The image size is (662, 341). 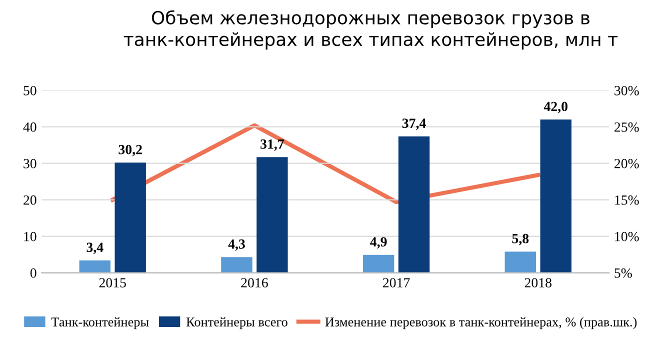 What do you see at coordinates (236, 245) in the screenshot?
I see `data-label: 4,3` at bounding box center [236, 245].